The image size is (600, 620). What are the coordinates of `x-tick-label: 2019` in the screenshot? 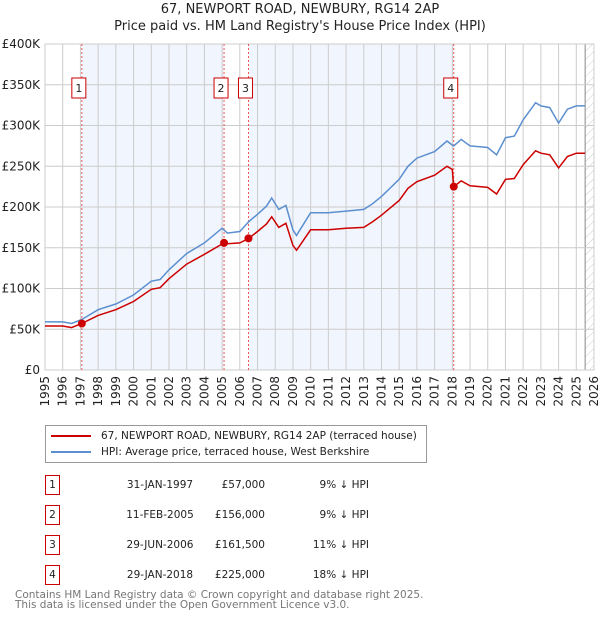 It's located at (470, 391).